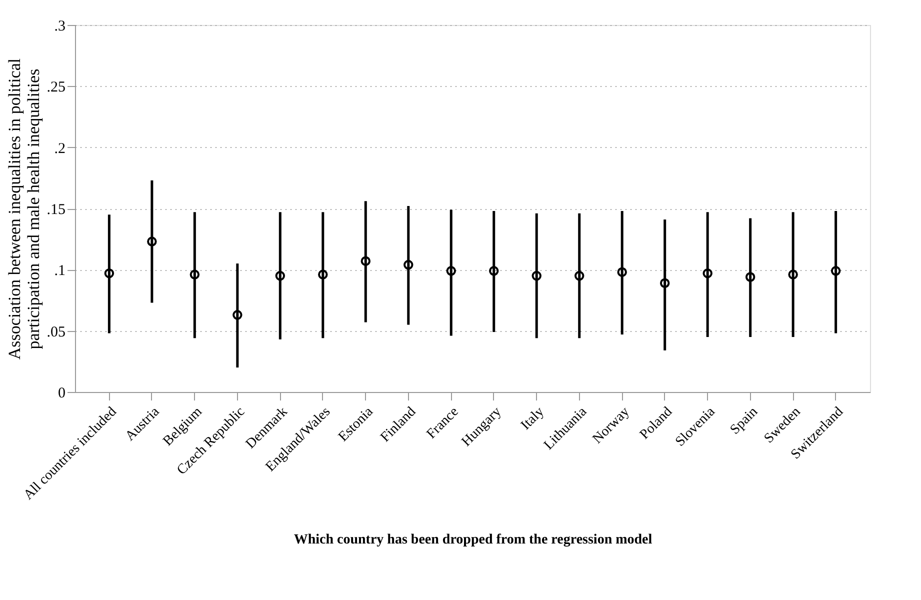  I want to click on y-tick-label: .2, so click(60, 148).